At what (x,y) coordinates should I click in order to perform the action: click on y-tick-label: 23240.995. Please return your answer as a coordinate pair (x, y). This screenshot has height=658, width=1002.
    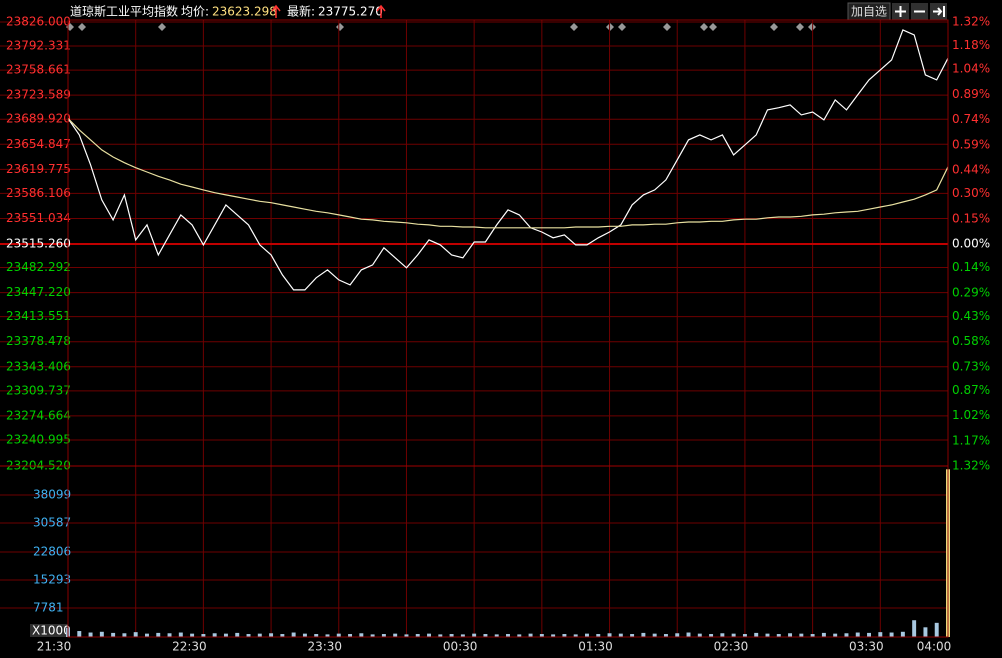
    Looking at the image, I should click on (38, 439).